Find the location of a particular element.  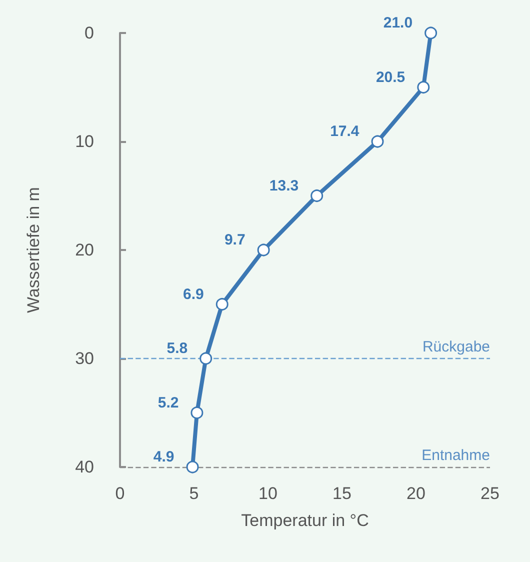

ref-line-label: Rückgabe is located at coordinates (456, 347).